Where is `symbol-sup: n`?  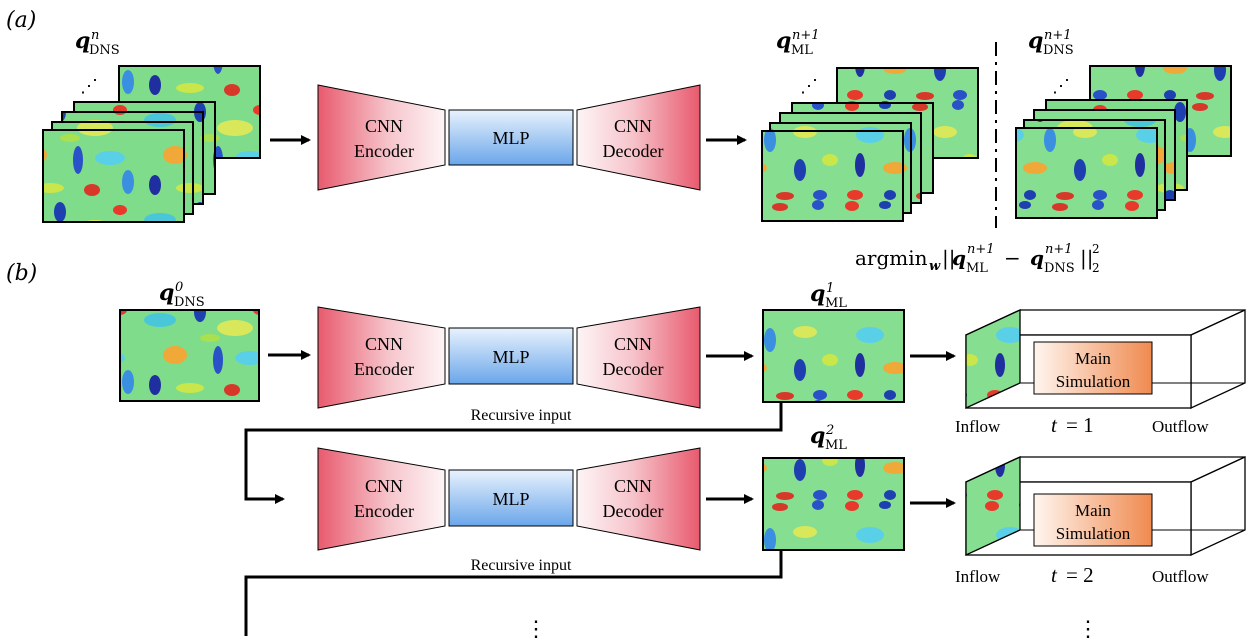
symbol-sup: n is located at coordinates (95, 35).